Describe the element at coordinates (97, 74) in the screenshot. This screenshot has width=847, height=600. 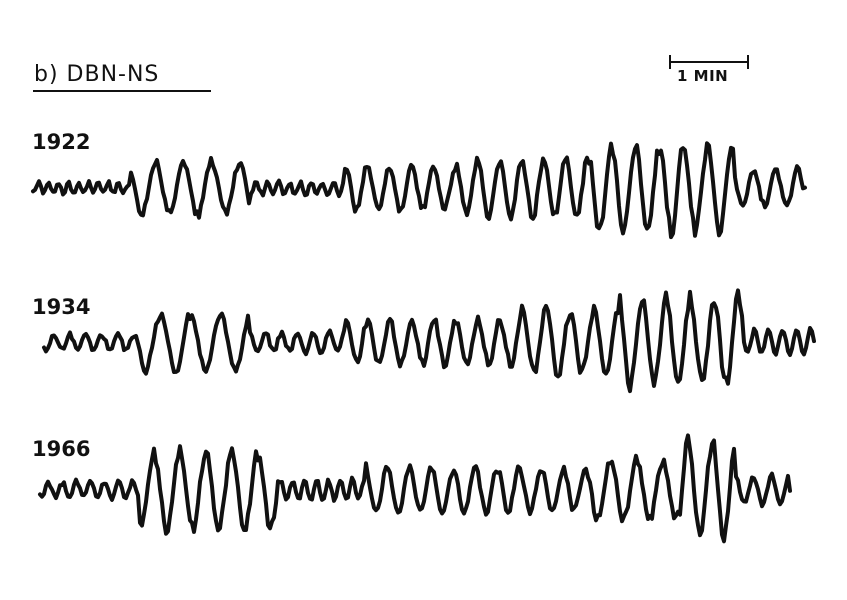
I see `panel-title: b) DBN-NS` at that location.